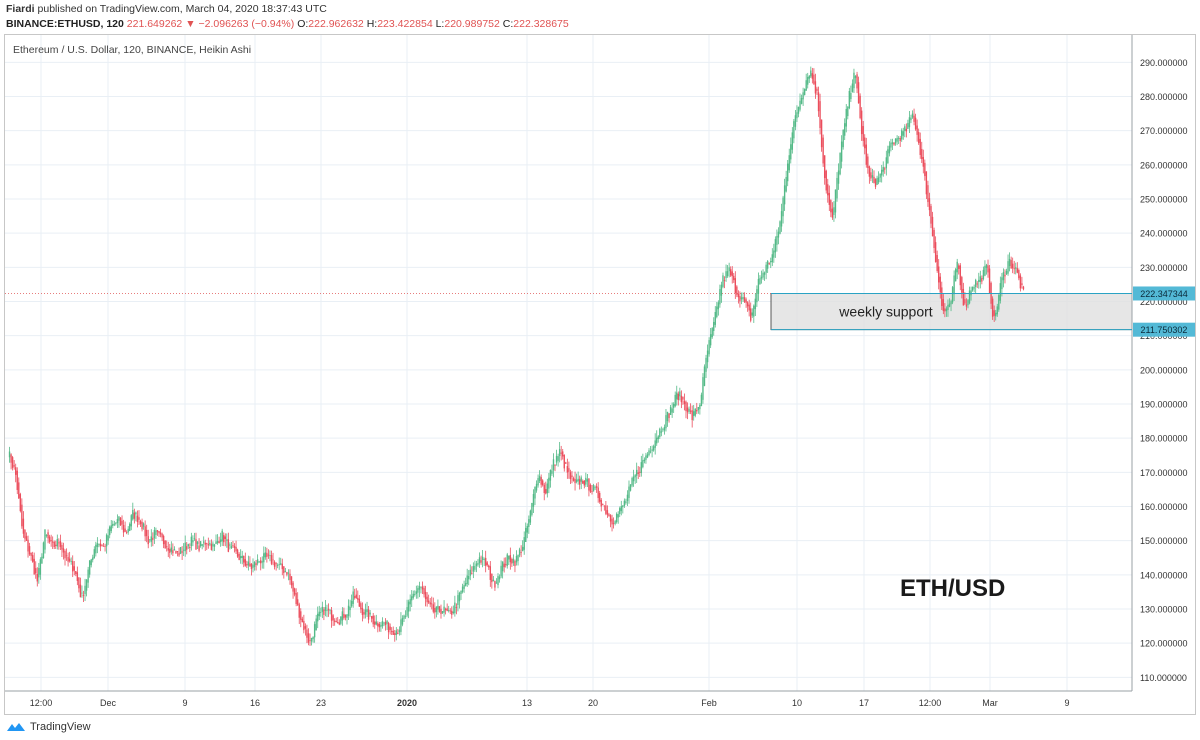 The image size is (1200, 740). Describe the element at coordinates (20, 9) in the screenshot. I see `author-name: Fiardi` at that location.